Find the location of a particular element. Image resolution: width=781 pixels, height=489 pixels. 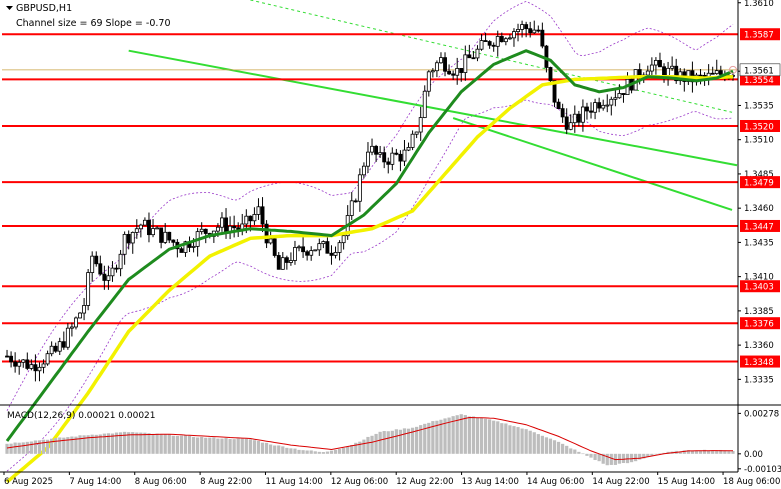

level-price-label: 1.3403 is located at coordinates (759, 288).